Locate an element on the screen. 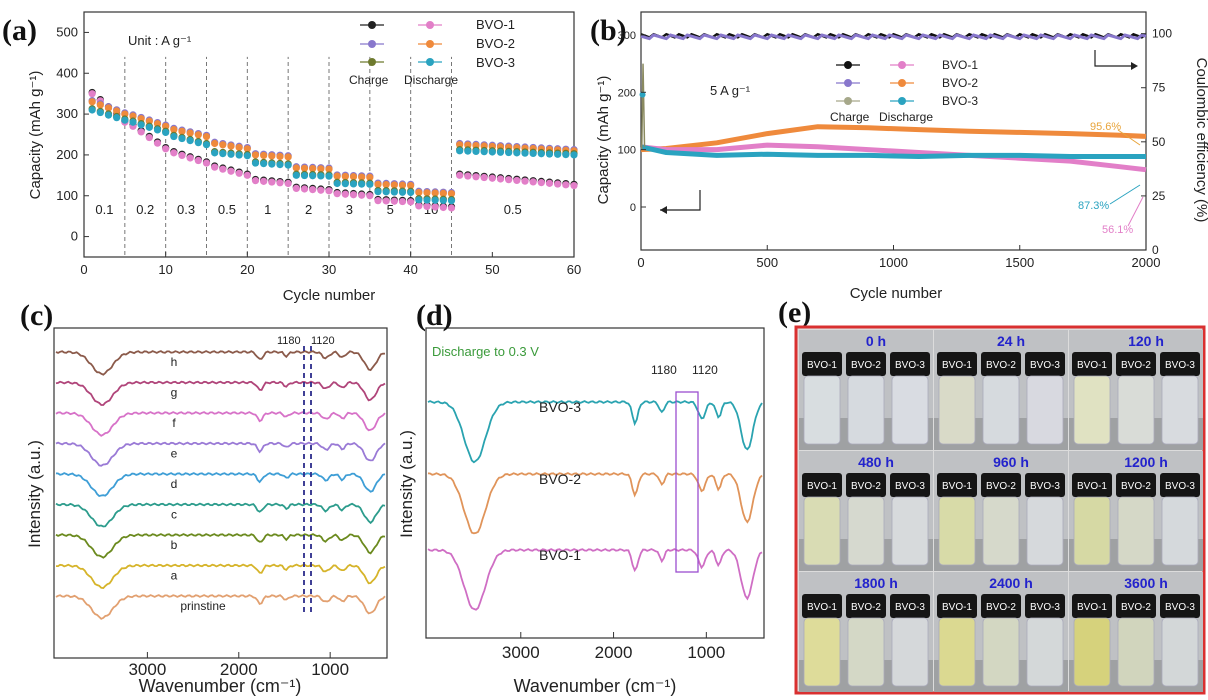 This screenshot has height=700, width=1208. spectrum-label-bvo-3: BVO-3 is located at coordinates (560, 407).